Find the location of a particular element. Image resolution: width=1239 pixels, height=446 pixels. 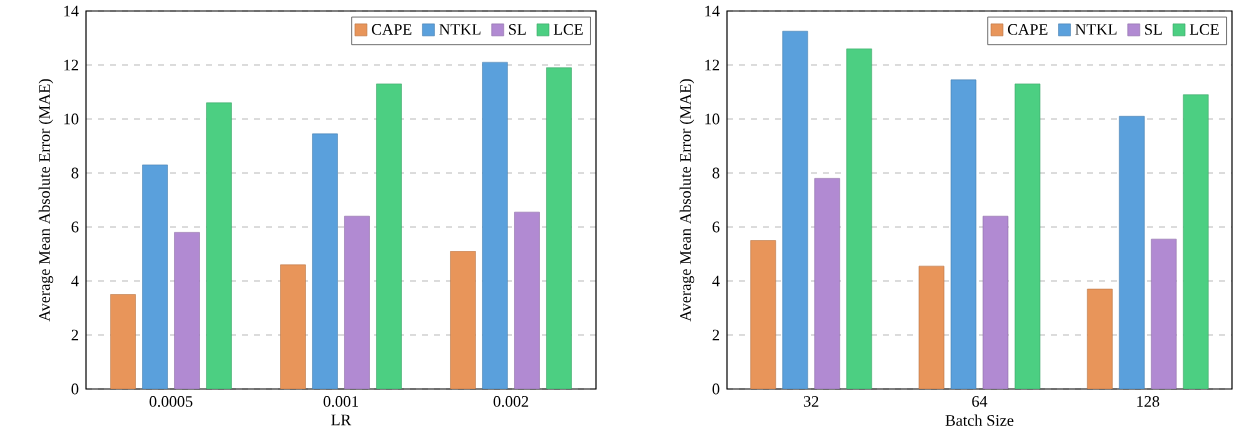

x-tick-label: 128 is located at coordinates (1148, 401).